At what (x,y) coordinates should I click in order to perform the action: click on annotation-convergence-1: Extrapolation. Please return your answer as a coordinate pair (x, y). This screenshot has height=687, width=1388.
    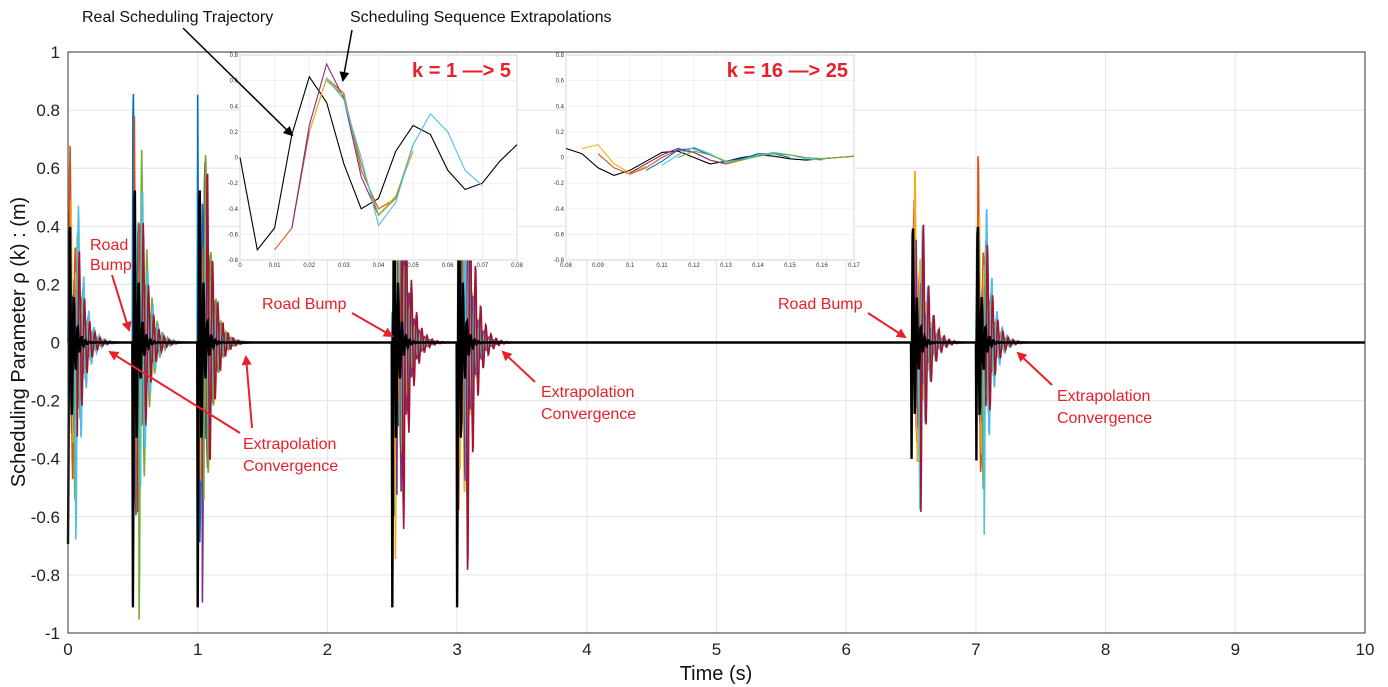
    Looking at the image, I should click on (289, 444).